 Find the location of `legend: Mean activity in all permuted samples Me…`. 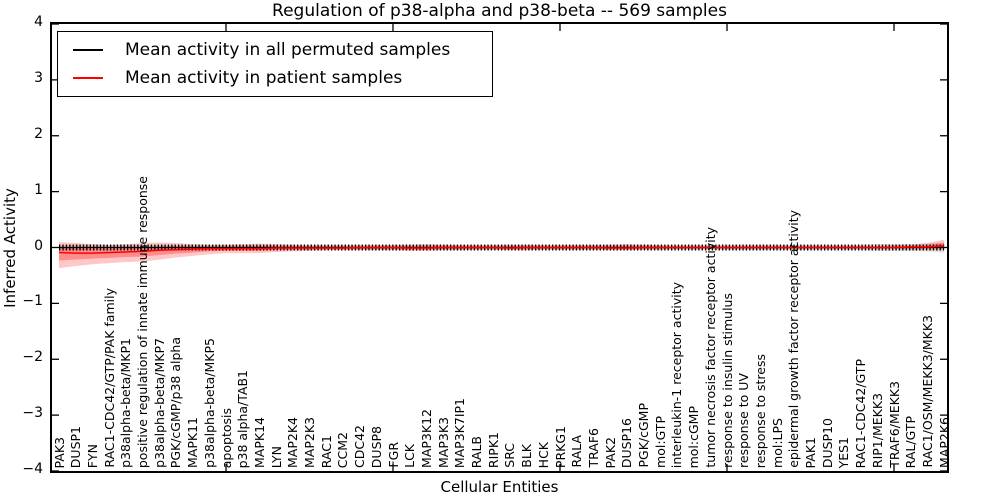

legend: Mean activity in all permuted samples Me… is located at coordinates (275, 64).